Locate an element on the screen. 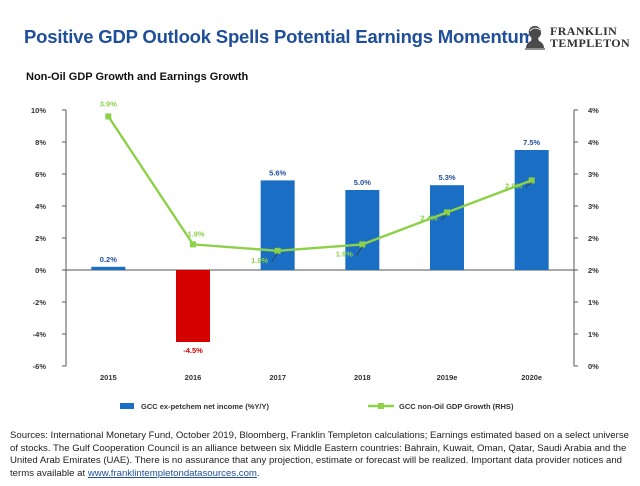 This screenshot has width=640, height=486. x-tick-label: 2020e is located at coordinates (531, 377).